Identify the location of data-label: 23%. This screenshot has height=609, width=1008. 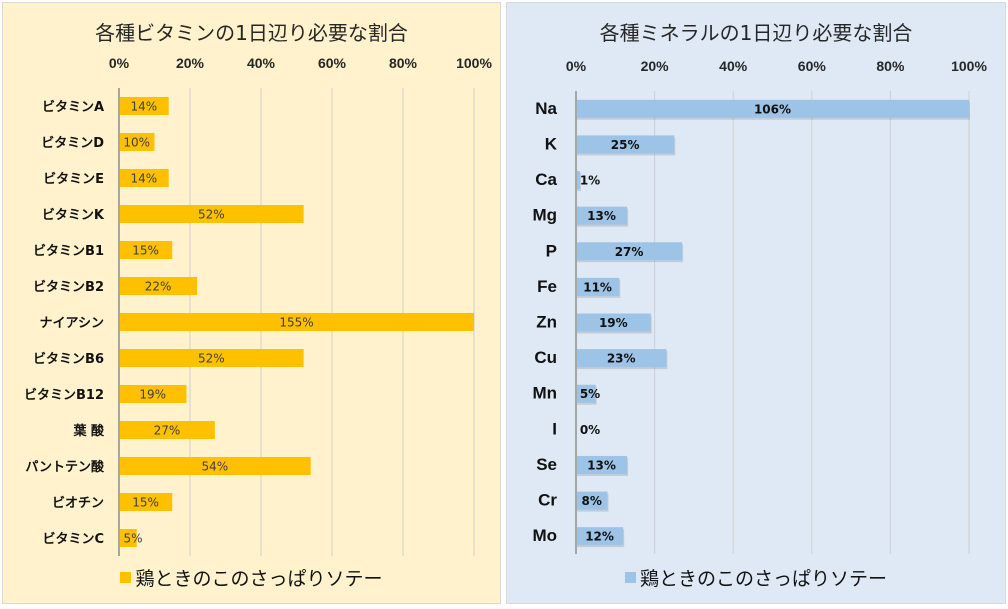
(621, 359).